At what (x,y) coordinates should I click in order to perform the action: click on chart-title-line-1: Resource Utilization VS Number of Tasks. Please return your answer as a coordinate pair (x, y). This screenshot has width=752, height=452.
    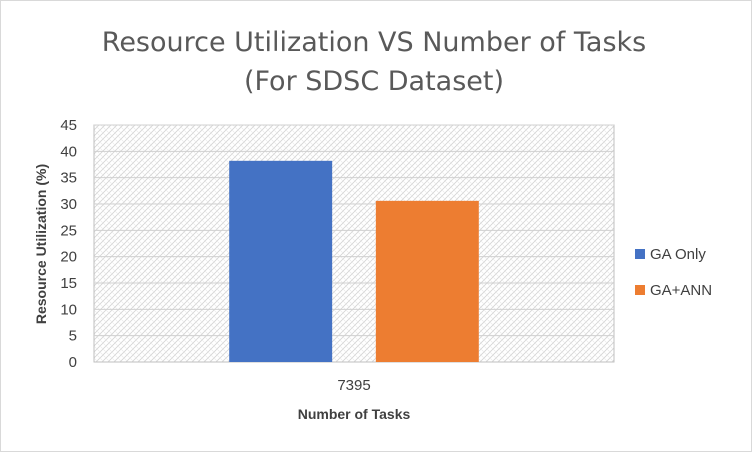
    Looking at the image, I should click on (374, 42).